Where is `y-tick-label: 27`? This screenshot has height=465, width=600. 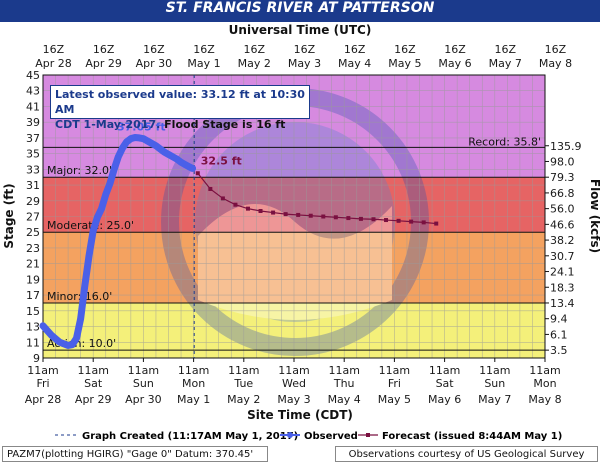 y-tick-label: 27 is located at coordinates (33, 217).